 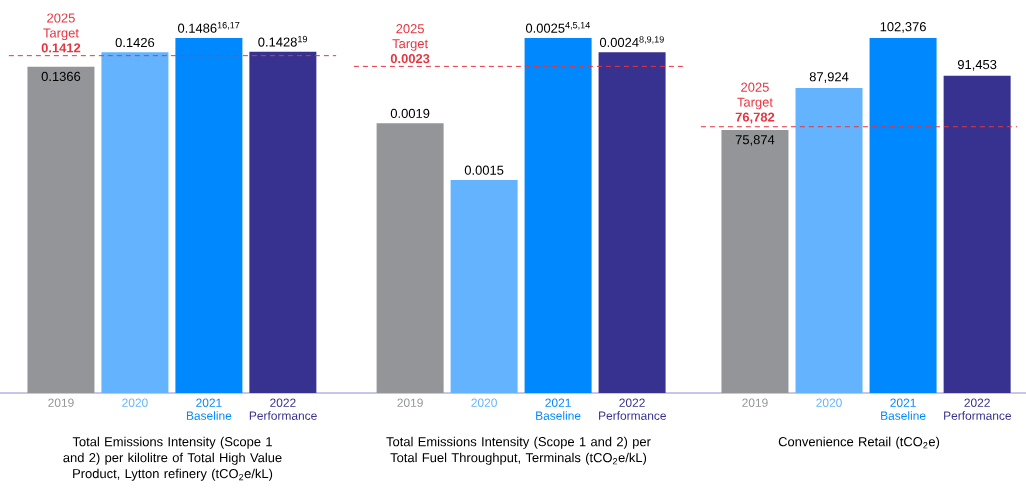 What do you see at coordinates (61, 76) in the screenshot?
I see `data-label: 0.1366` at bounding box center [61, 76].